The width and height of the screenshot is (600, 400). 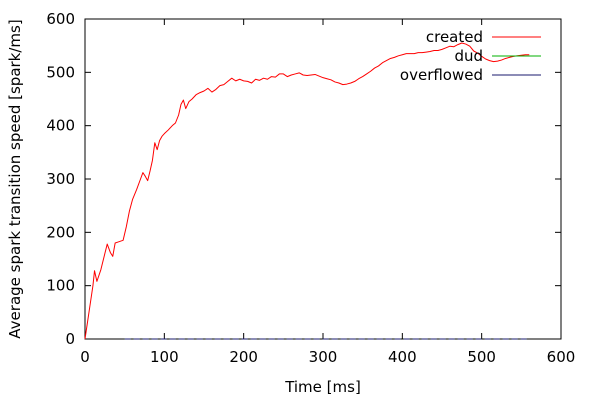 What do you see at coordinates (60, 19) in the screenshot?
I see `y-tick-label: 600` at bounding box center [60, 19].